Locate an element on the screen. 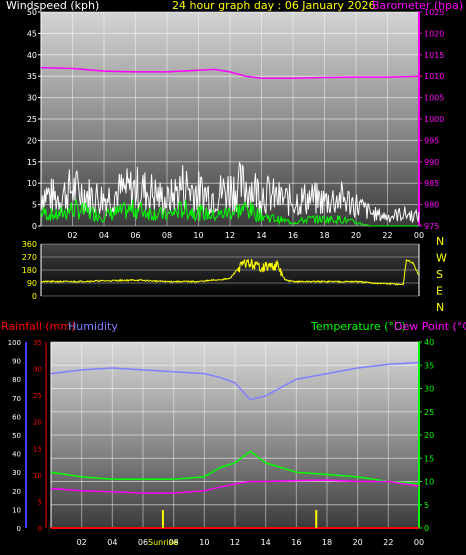  direction-tick-label: 180 is located at coordinates (29, 270).